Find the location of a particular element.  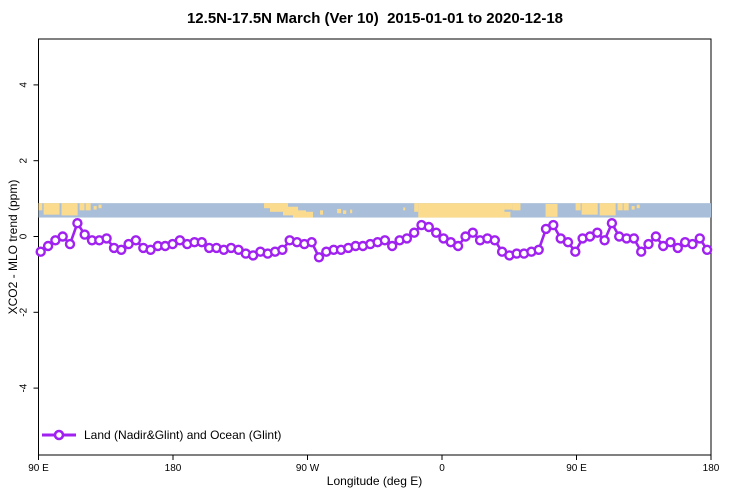

ocean-band is located at coordinates (374, 210).